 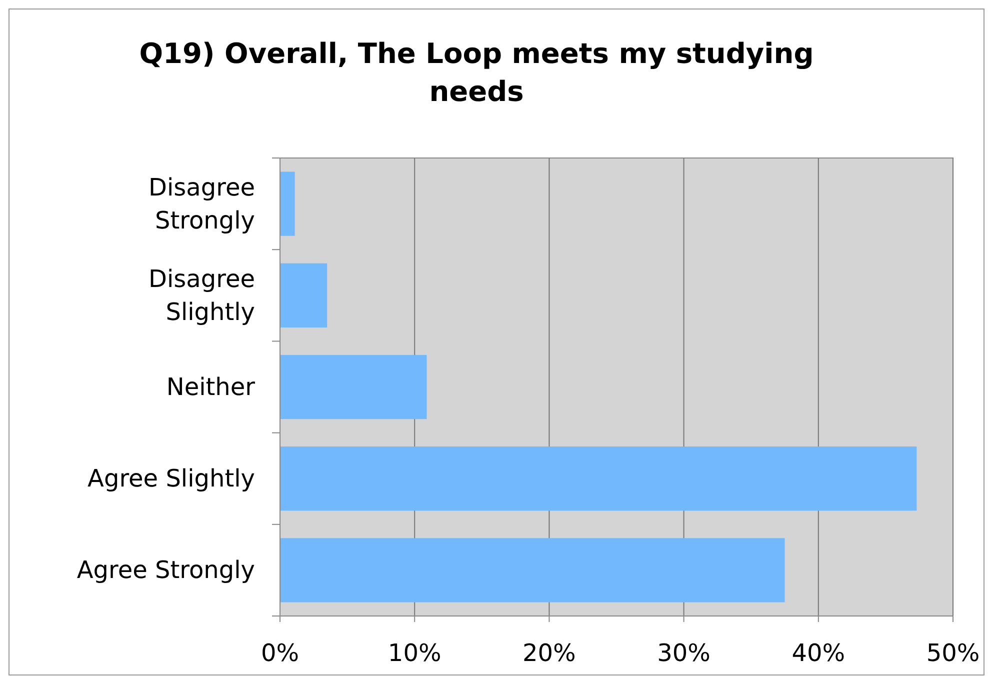 What do you see at coordinates (549, 653) in the screenshot?
I see `x-tick-label: 20%` at bounding box center [549, 653].